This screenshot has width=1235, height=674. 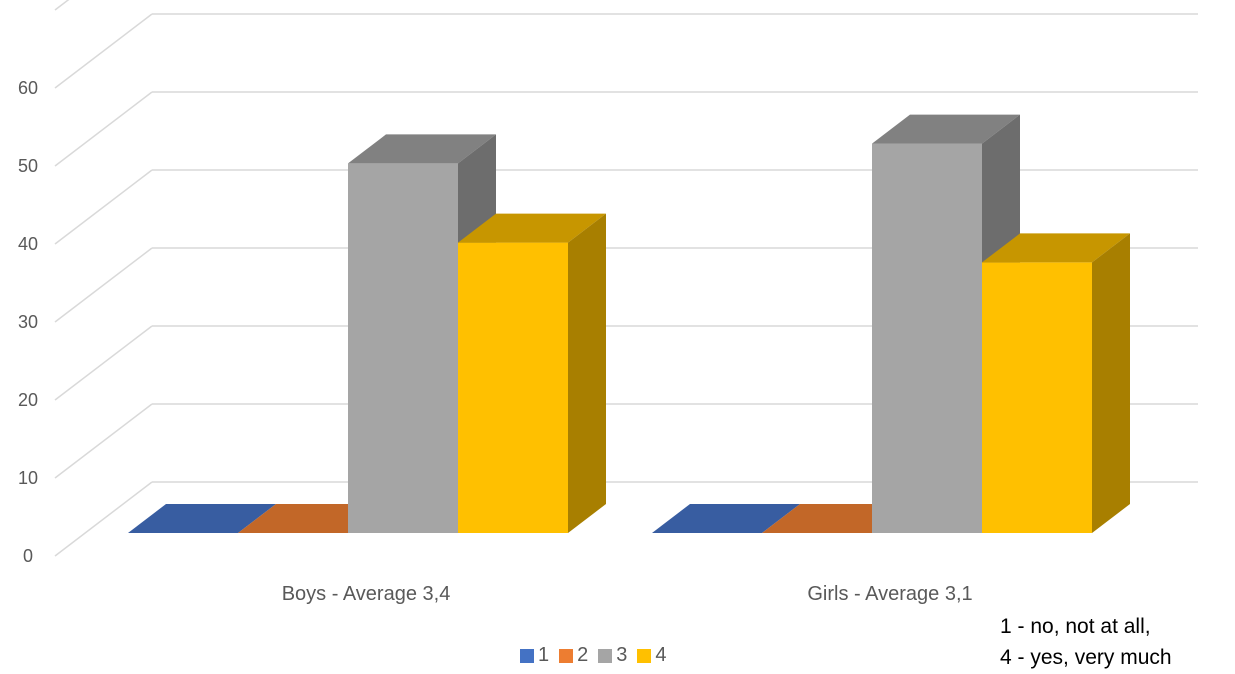 What do you see at coordinates (1086, 642) in the screenshot?
I see `scale-note: 1 - no, not at all, 4 - yes, very much` at bounding box center [1086, 642].